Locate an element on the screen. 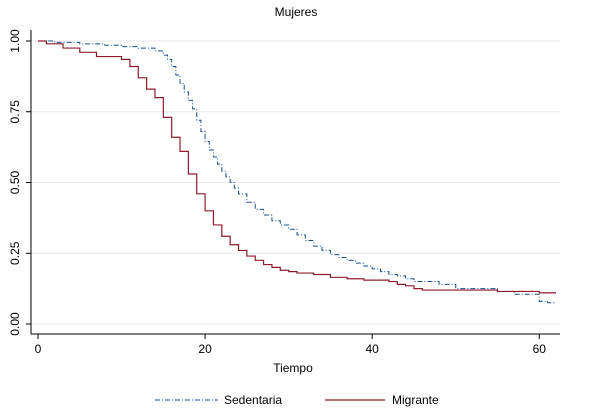 Image resolution: width=591 pixels, height=412 pixels. x-axis-label: Tiempo is located at coordinates (293, 368).